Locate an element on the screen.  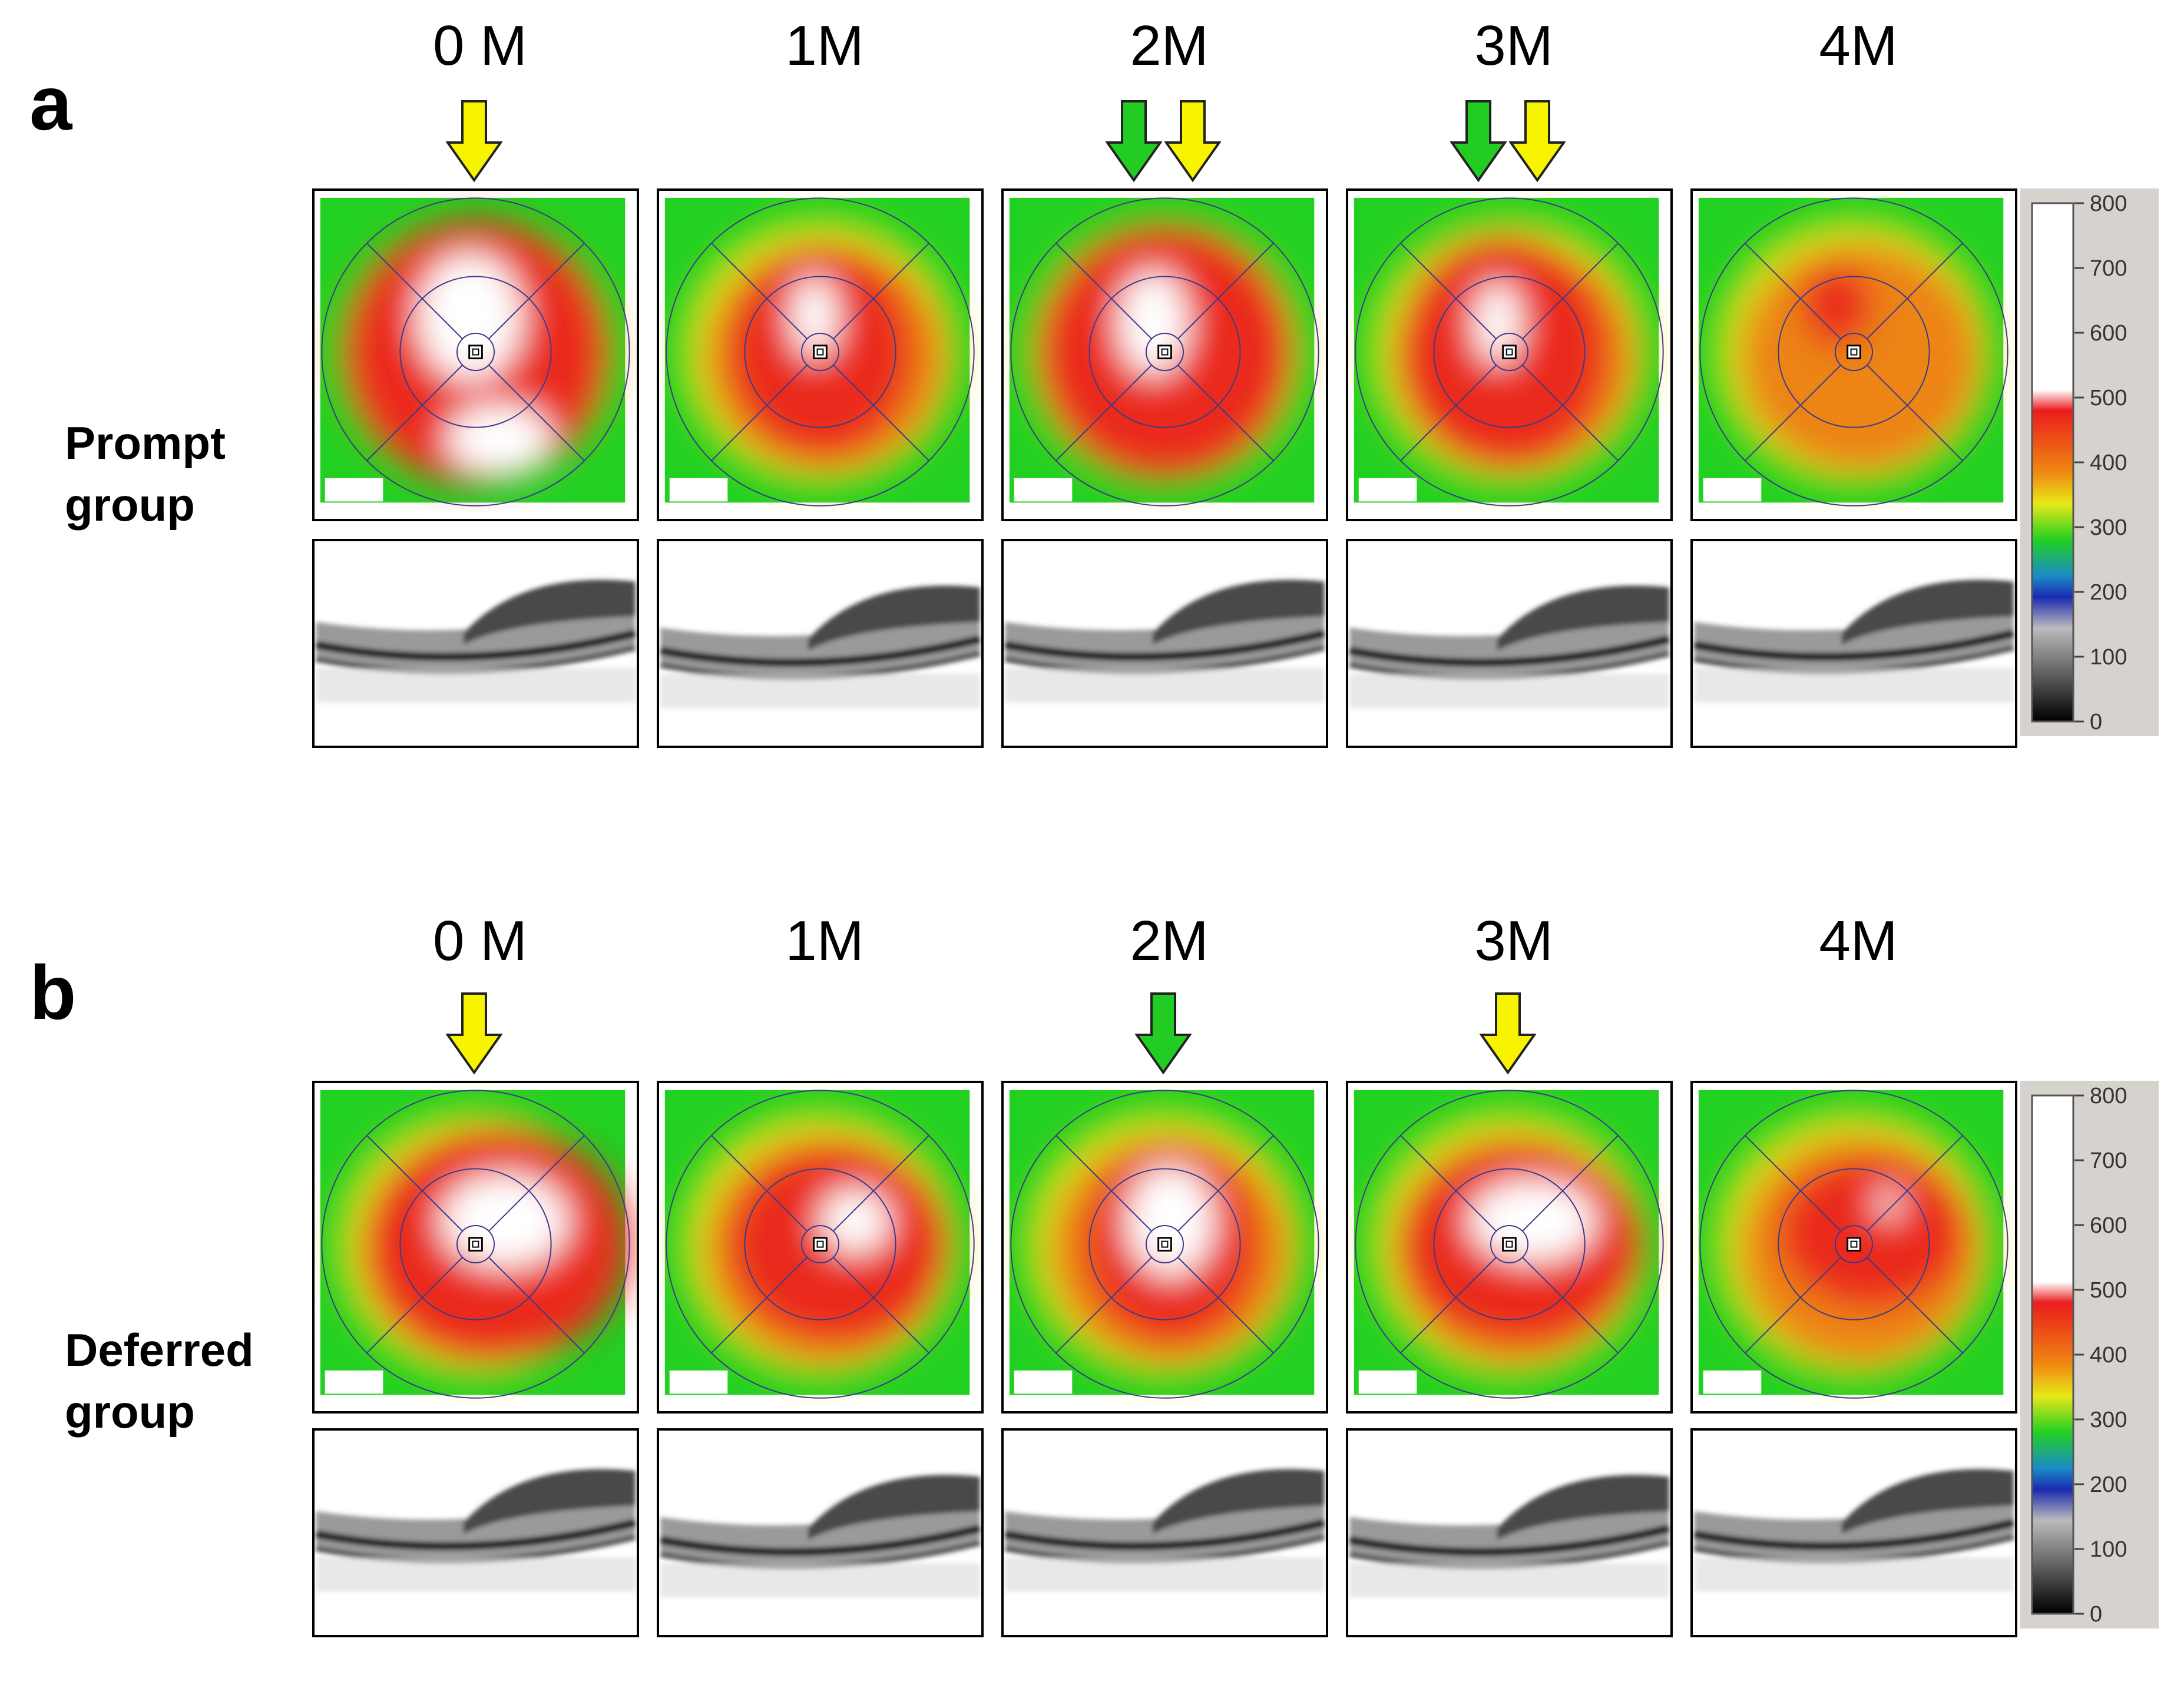
panel-letter: a is located at coordinates (50, 103).